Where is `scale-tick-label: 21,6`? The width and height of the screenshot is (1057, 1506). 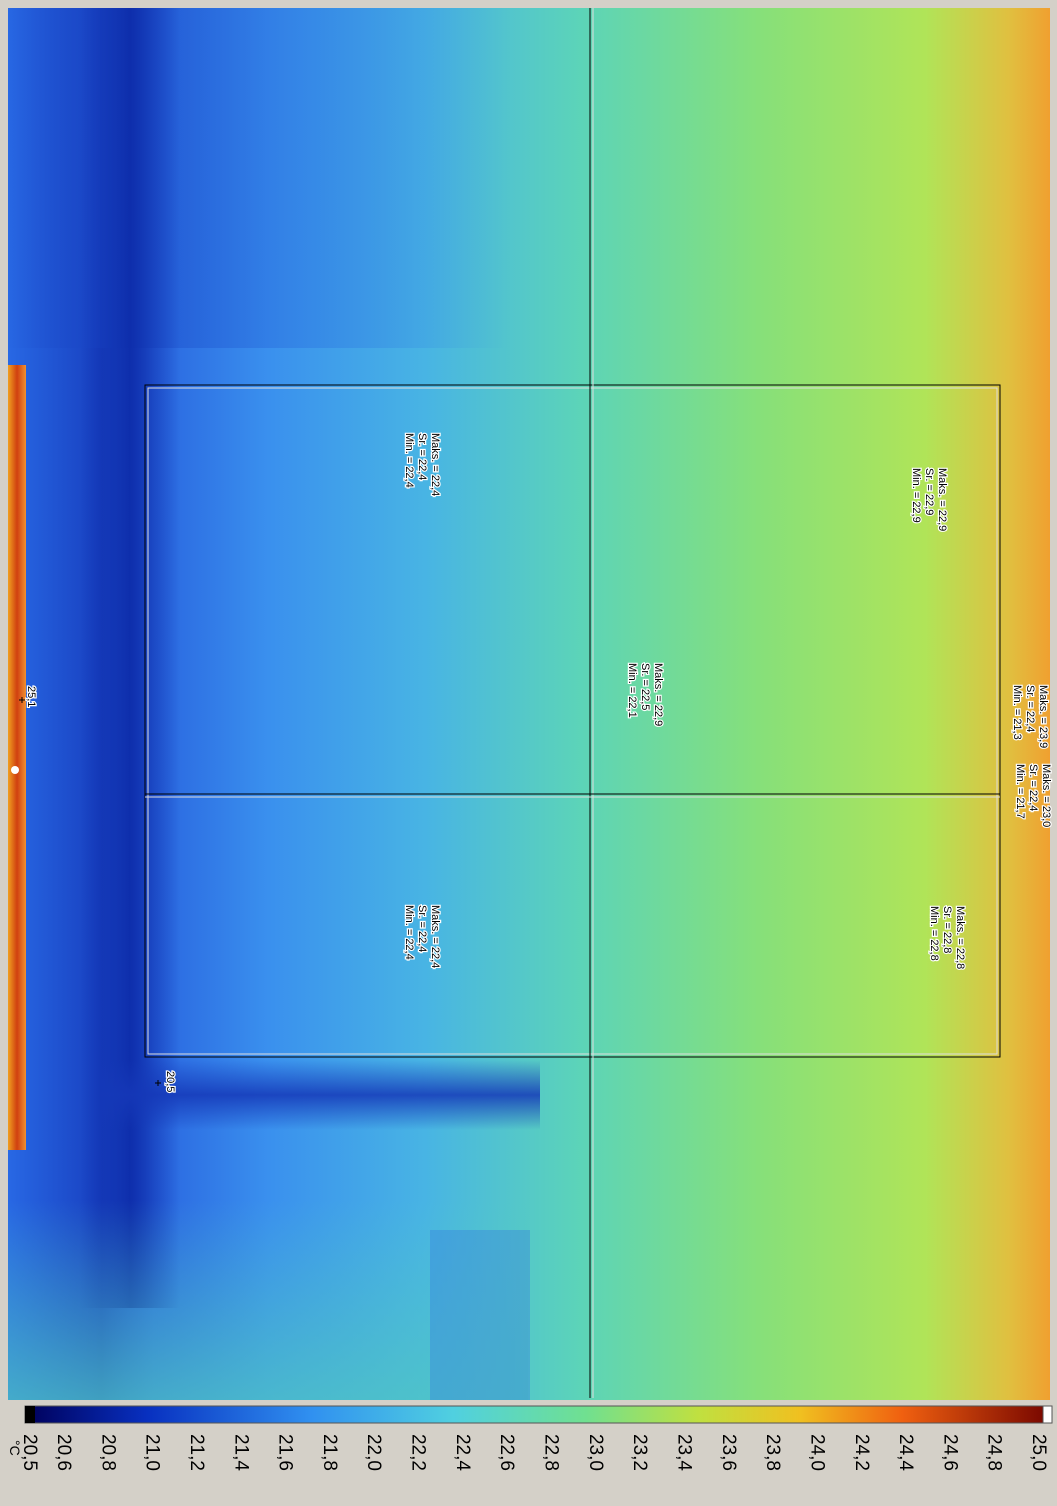 scale-tick-label: 21,6 is located at coordinates (285, 1452).